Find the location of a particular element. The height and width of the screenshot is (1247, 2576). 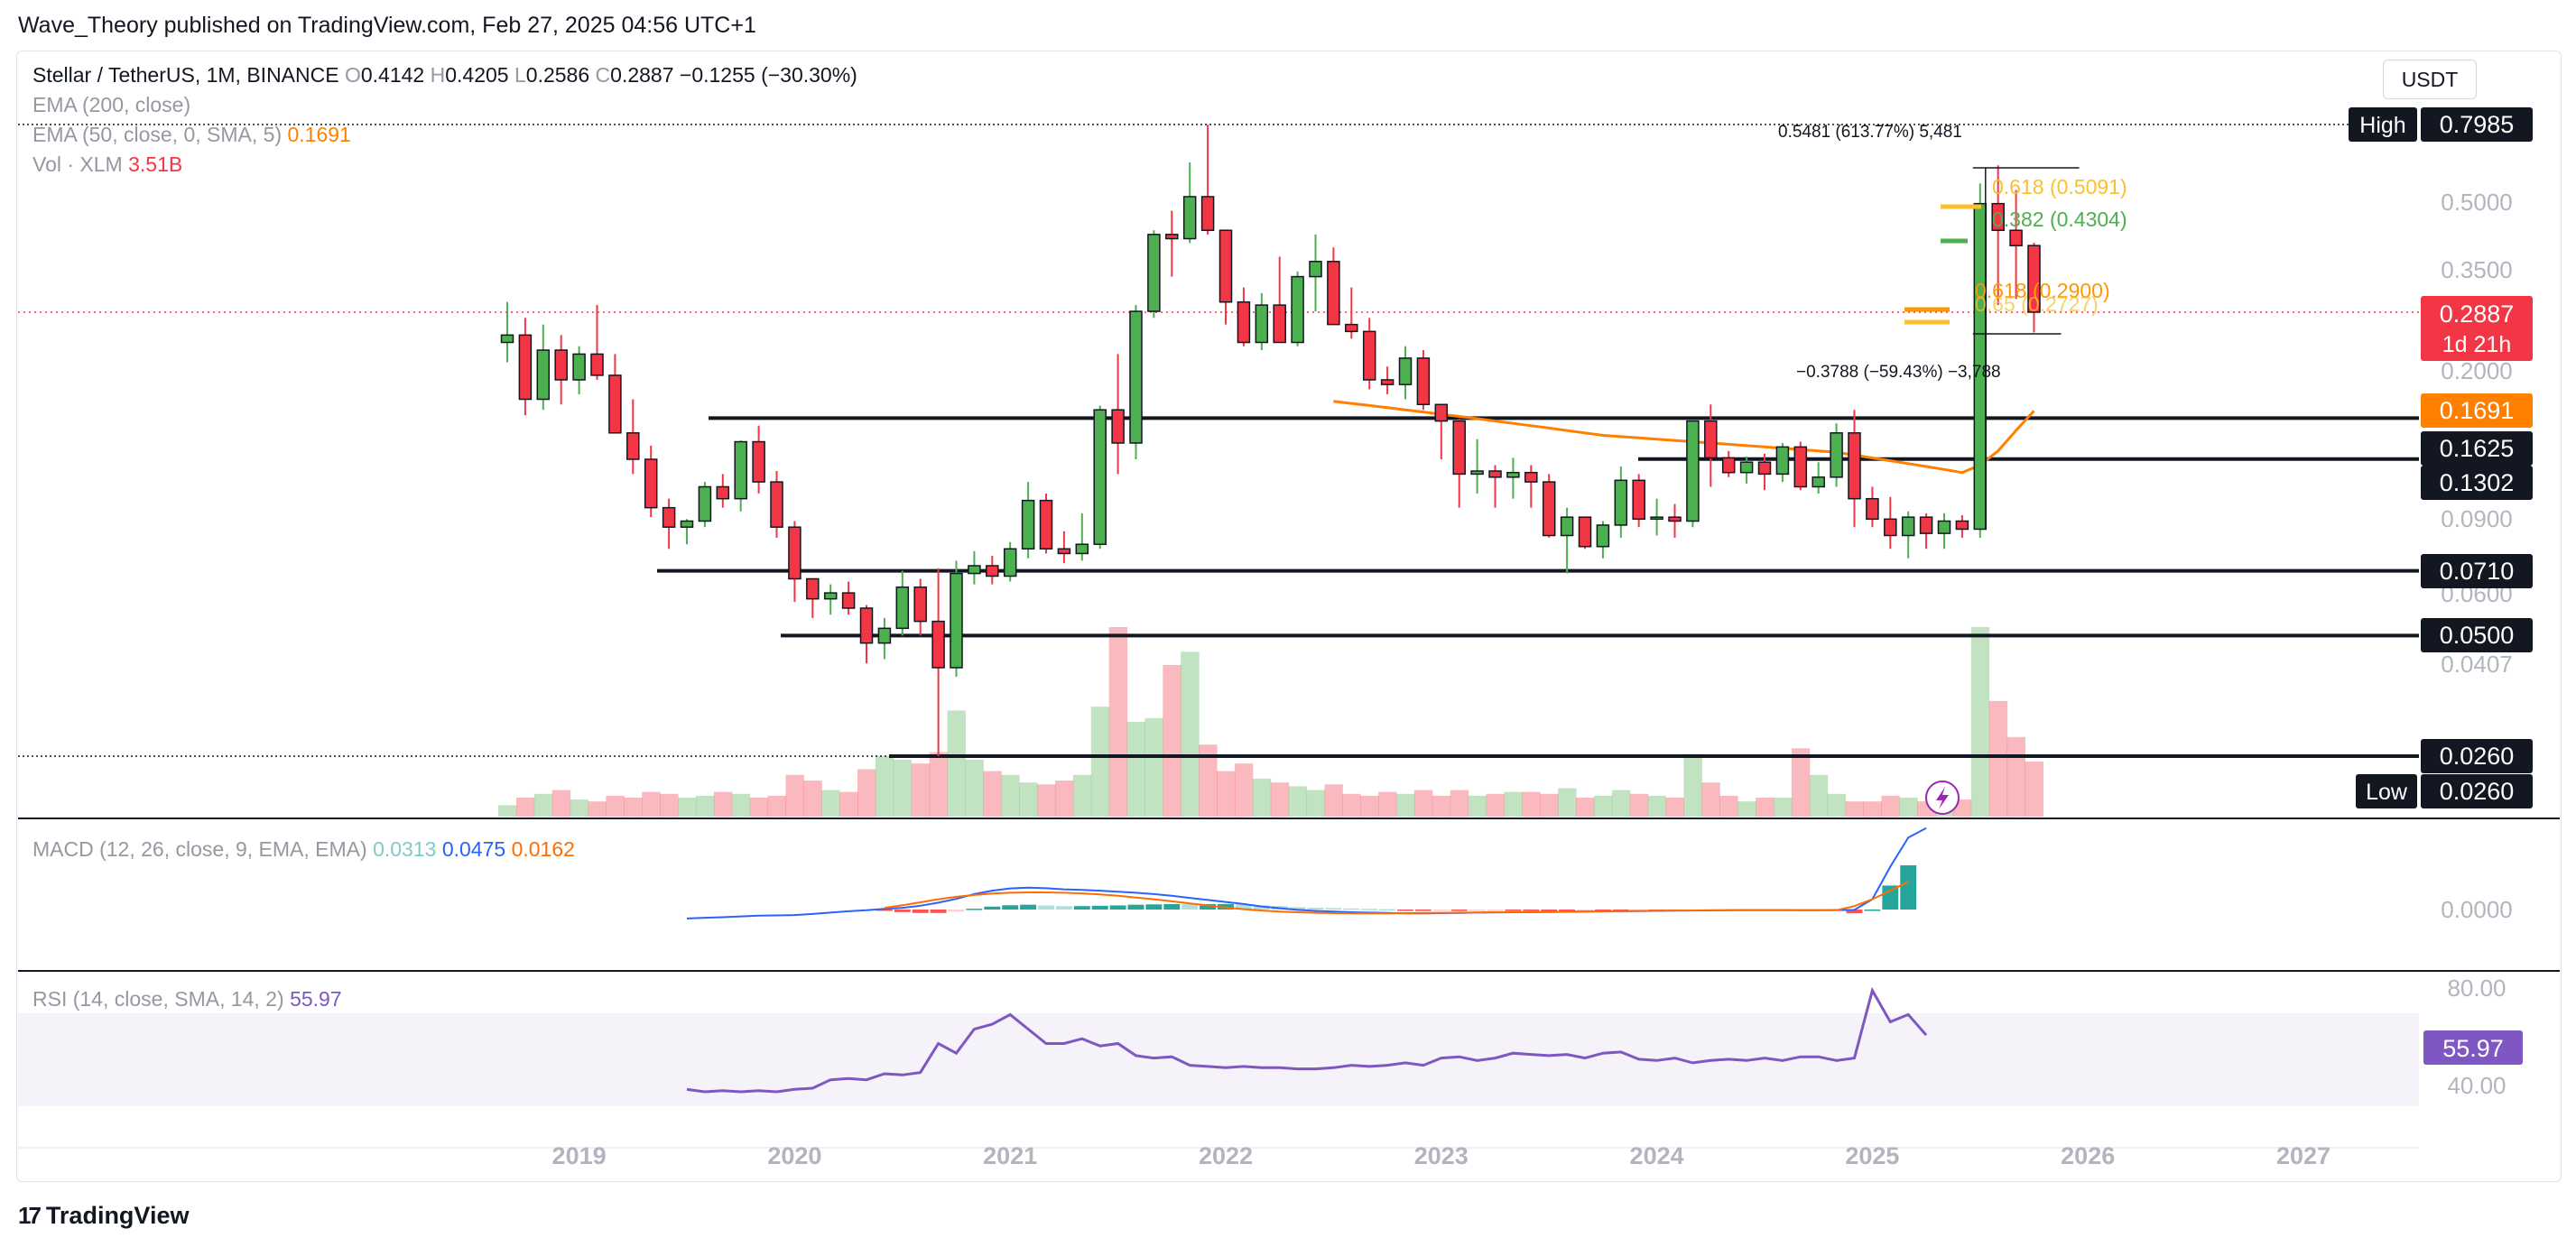

macd-line-value: 0.0475 is located at coordinates (473, 849).